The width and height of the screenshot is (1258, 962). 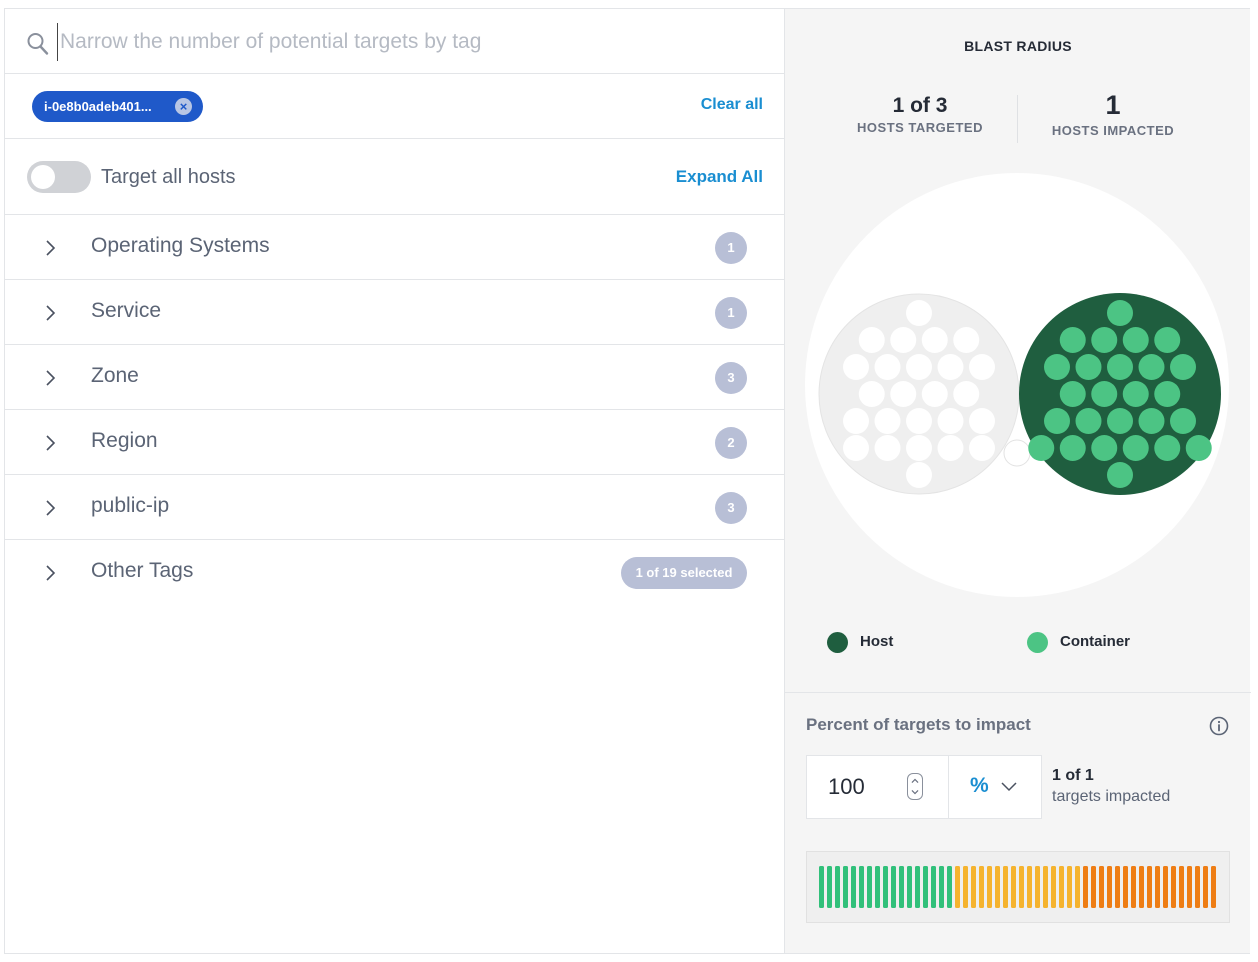 What do you see at coordinates (394, 106) in the screenshot?
I see `selected-tags-row: i-0e8b0adeb401... × Clear all` at bounding box center [394, 106].